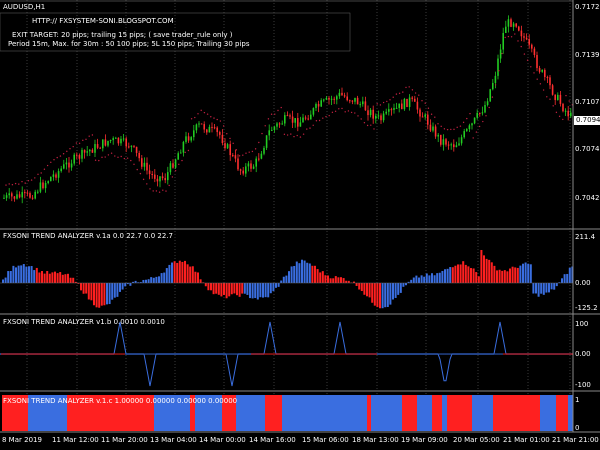 This screenshot has height=450, width=600. I want to click on panel3-label: 0, so click(577, 428).